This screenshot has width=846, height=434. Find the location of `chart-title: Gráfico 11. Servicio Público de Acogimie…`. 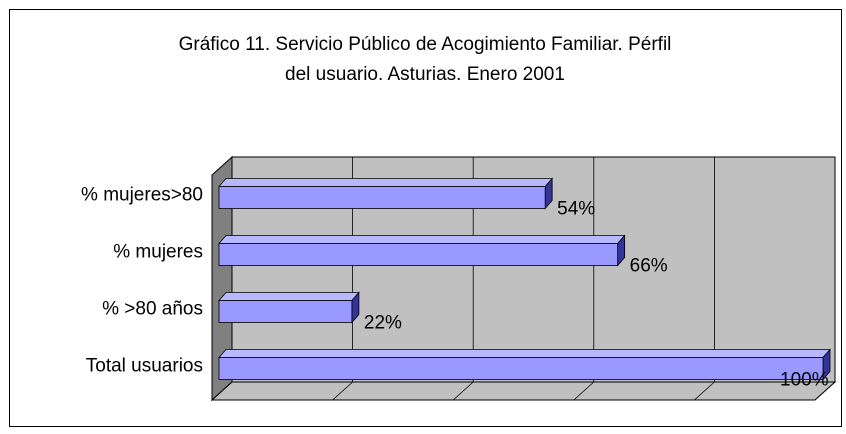

chart-title: Gráfico 11. Servicio Público de Acogimie… is located at coordinates (425, 59).